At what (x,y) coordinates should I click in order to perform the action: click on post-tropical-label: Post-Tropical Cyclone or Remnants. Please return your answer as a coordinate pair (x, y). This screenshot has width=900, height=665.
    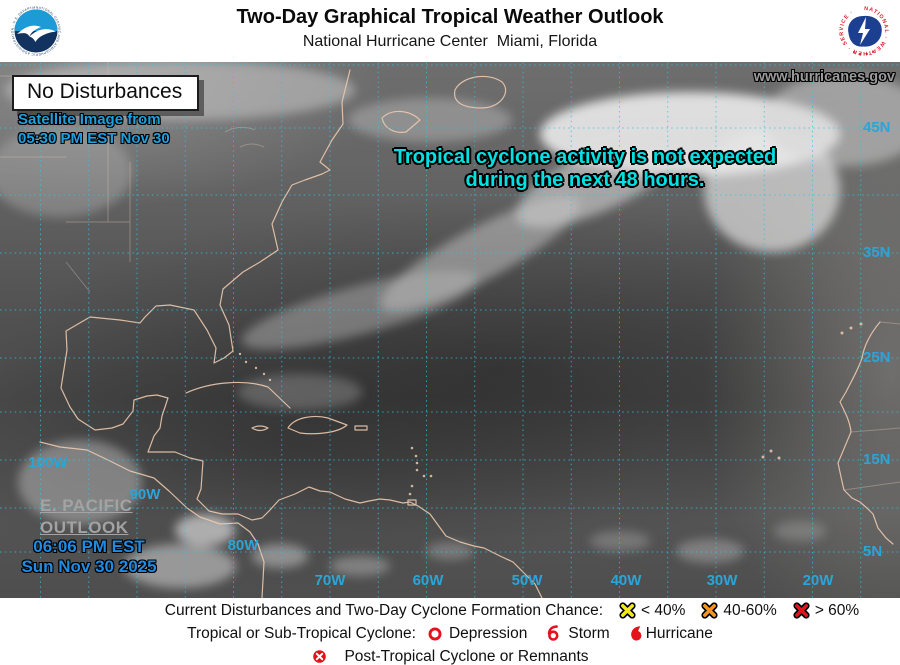
    Looking at the image, I should click on (466, 656).